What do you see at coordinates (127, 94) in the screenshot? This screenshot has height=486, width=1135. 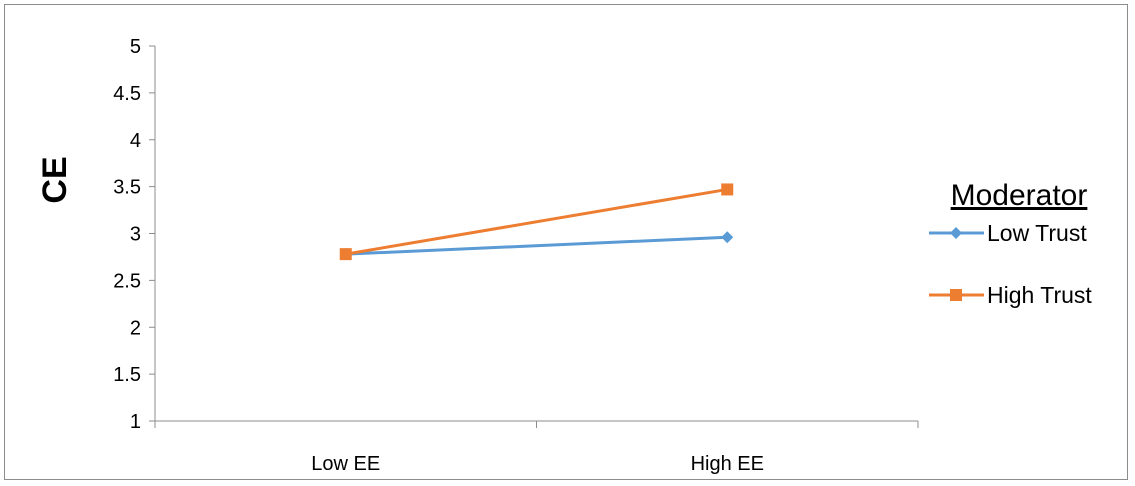 I see `y-tick-label: 4.5` at bounding box center [127, 94].